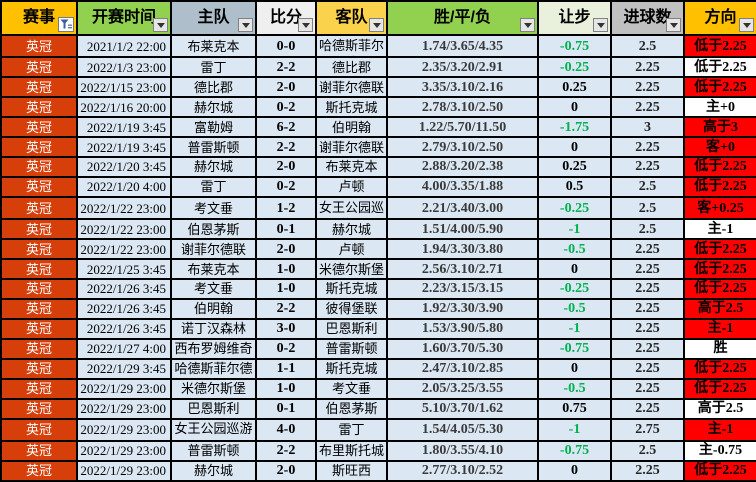 The height and width of the screenshot is (482, 756). What do you see at coordinates (351, 249) in the screenshot?
I see `away-cell: 卢顿` at bounding box center [351, 249].